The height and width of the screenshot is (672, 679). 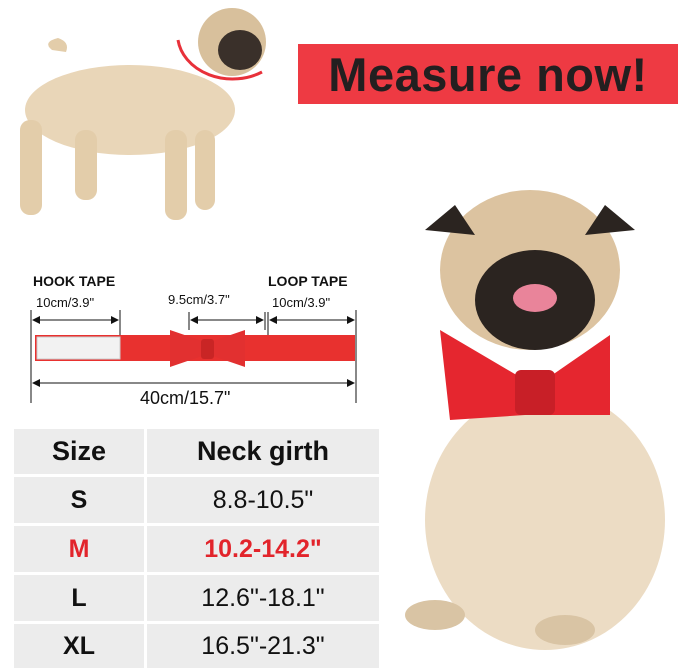 I want to click on header-neck-girth: Neck girth, so click(x=263, y=451).